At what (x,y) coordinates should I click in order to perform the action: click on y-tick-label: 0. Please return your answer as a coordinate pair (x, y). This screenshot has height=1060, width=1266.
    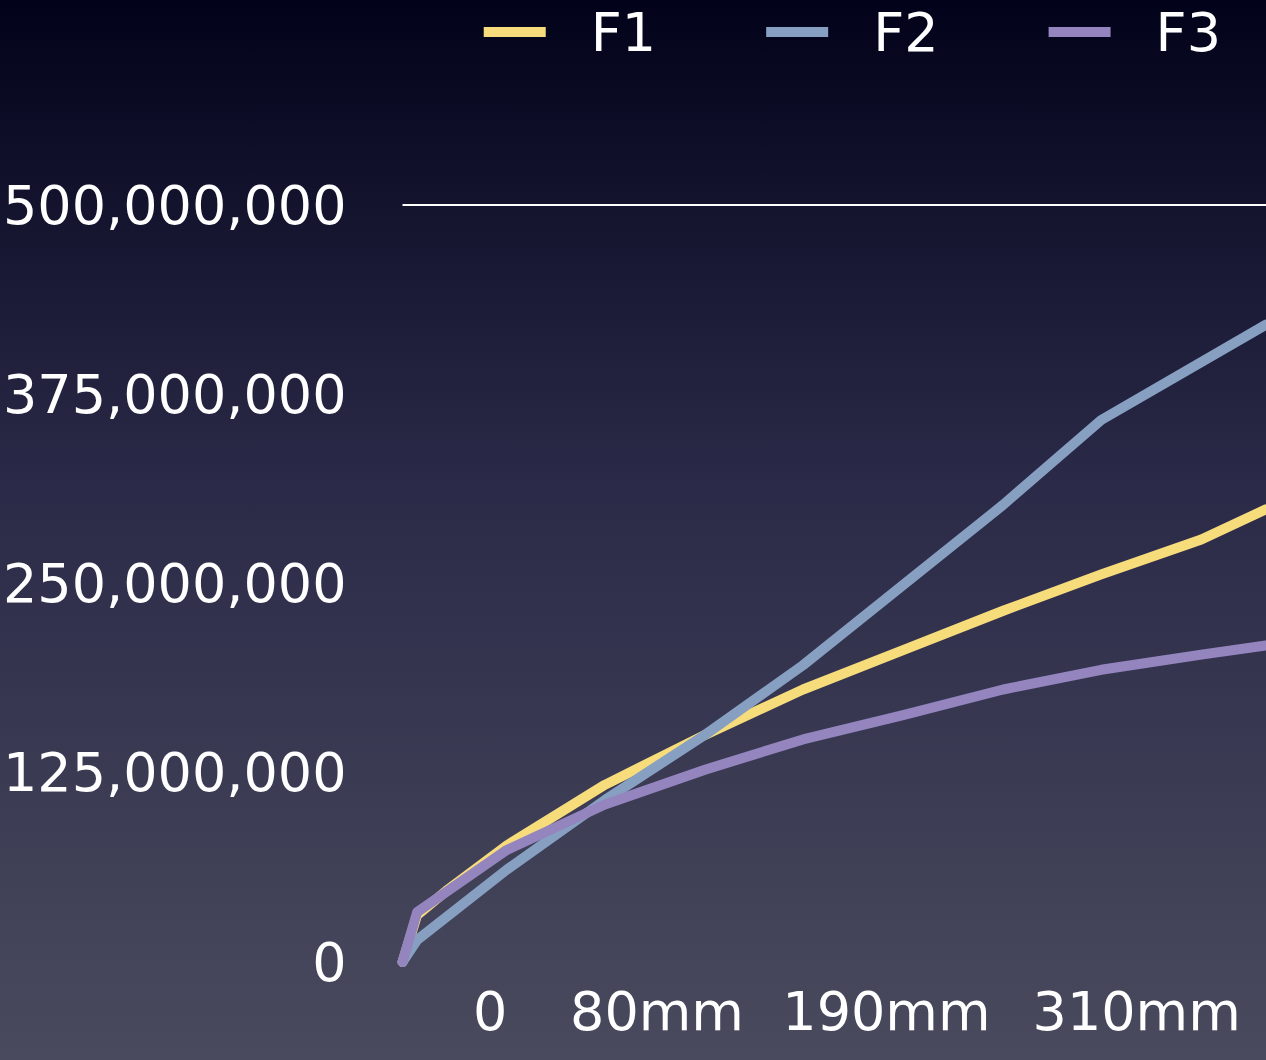
    Looking at the image, I should click on (329, 962).